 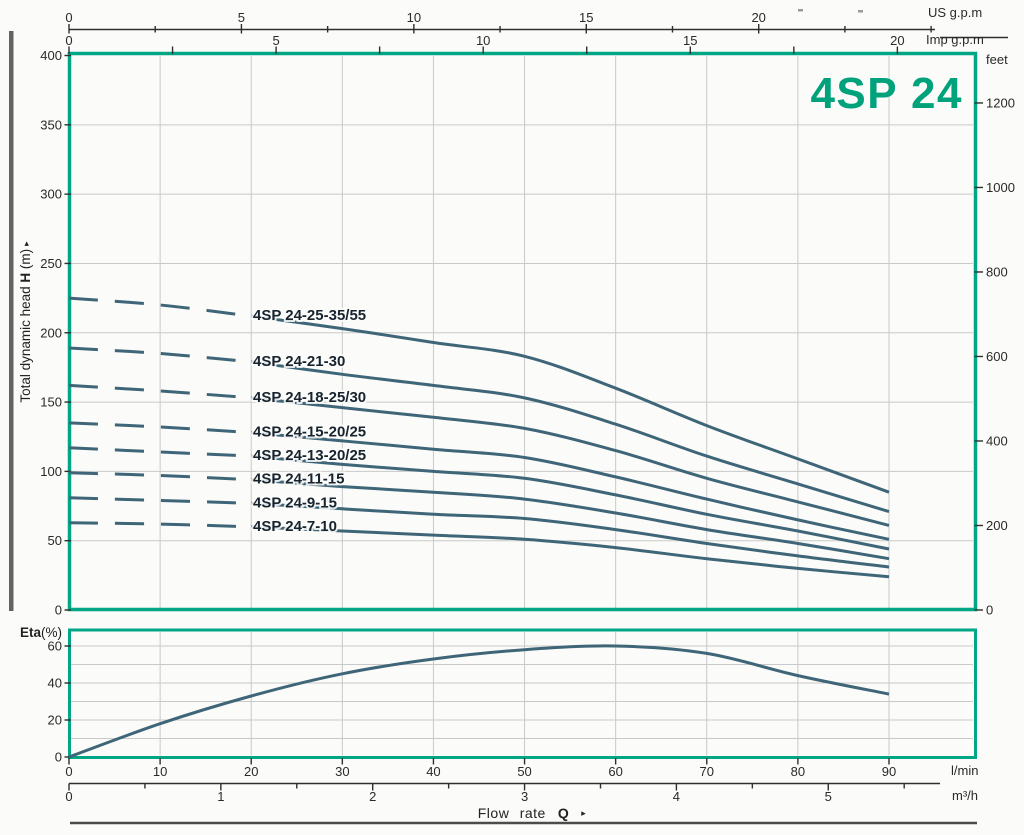 I want to click on imp-gpm-tick-label: 0, so click(x=68, y=40).